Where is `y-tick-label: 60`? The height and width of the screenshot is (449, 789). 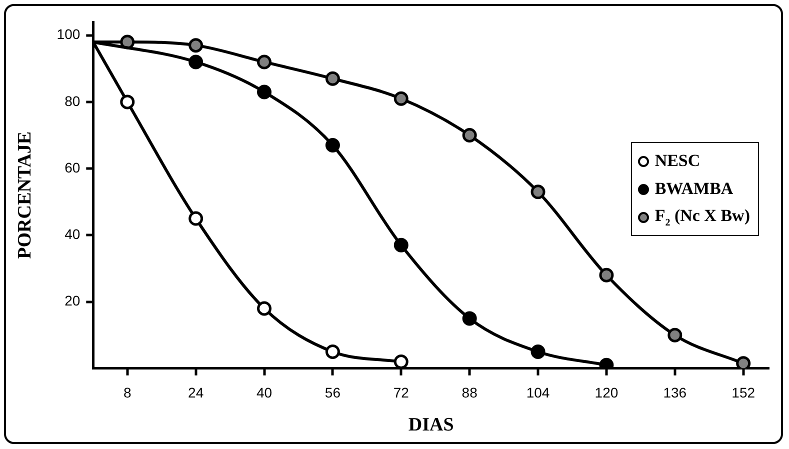 y-tick-label: 60 is located at coordinates (72, 167).